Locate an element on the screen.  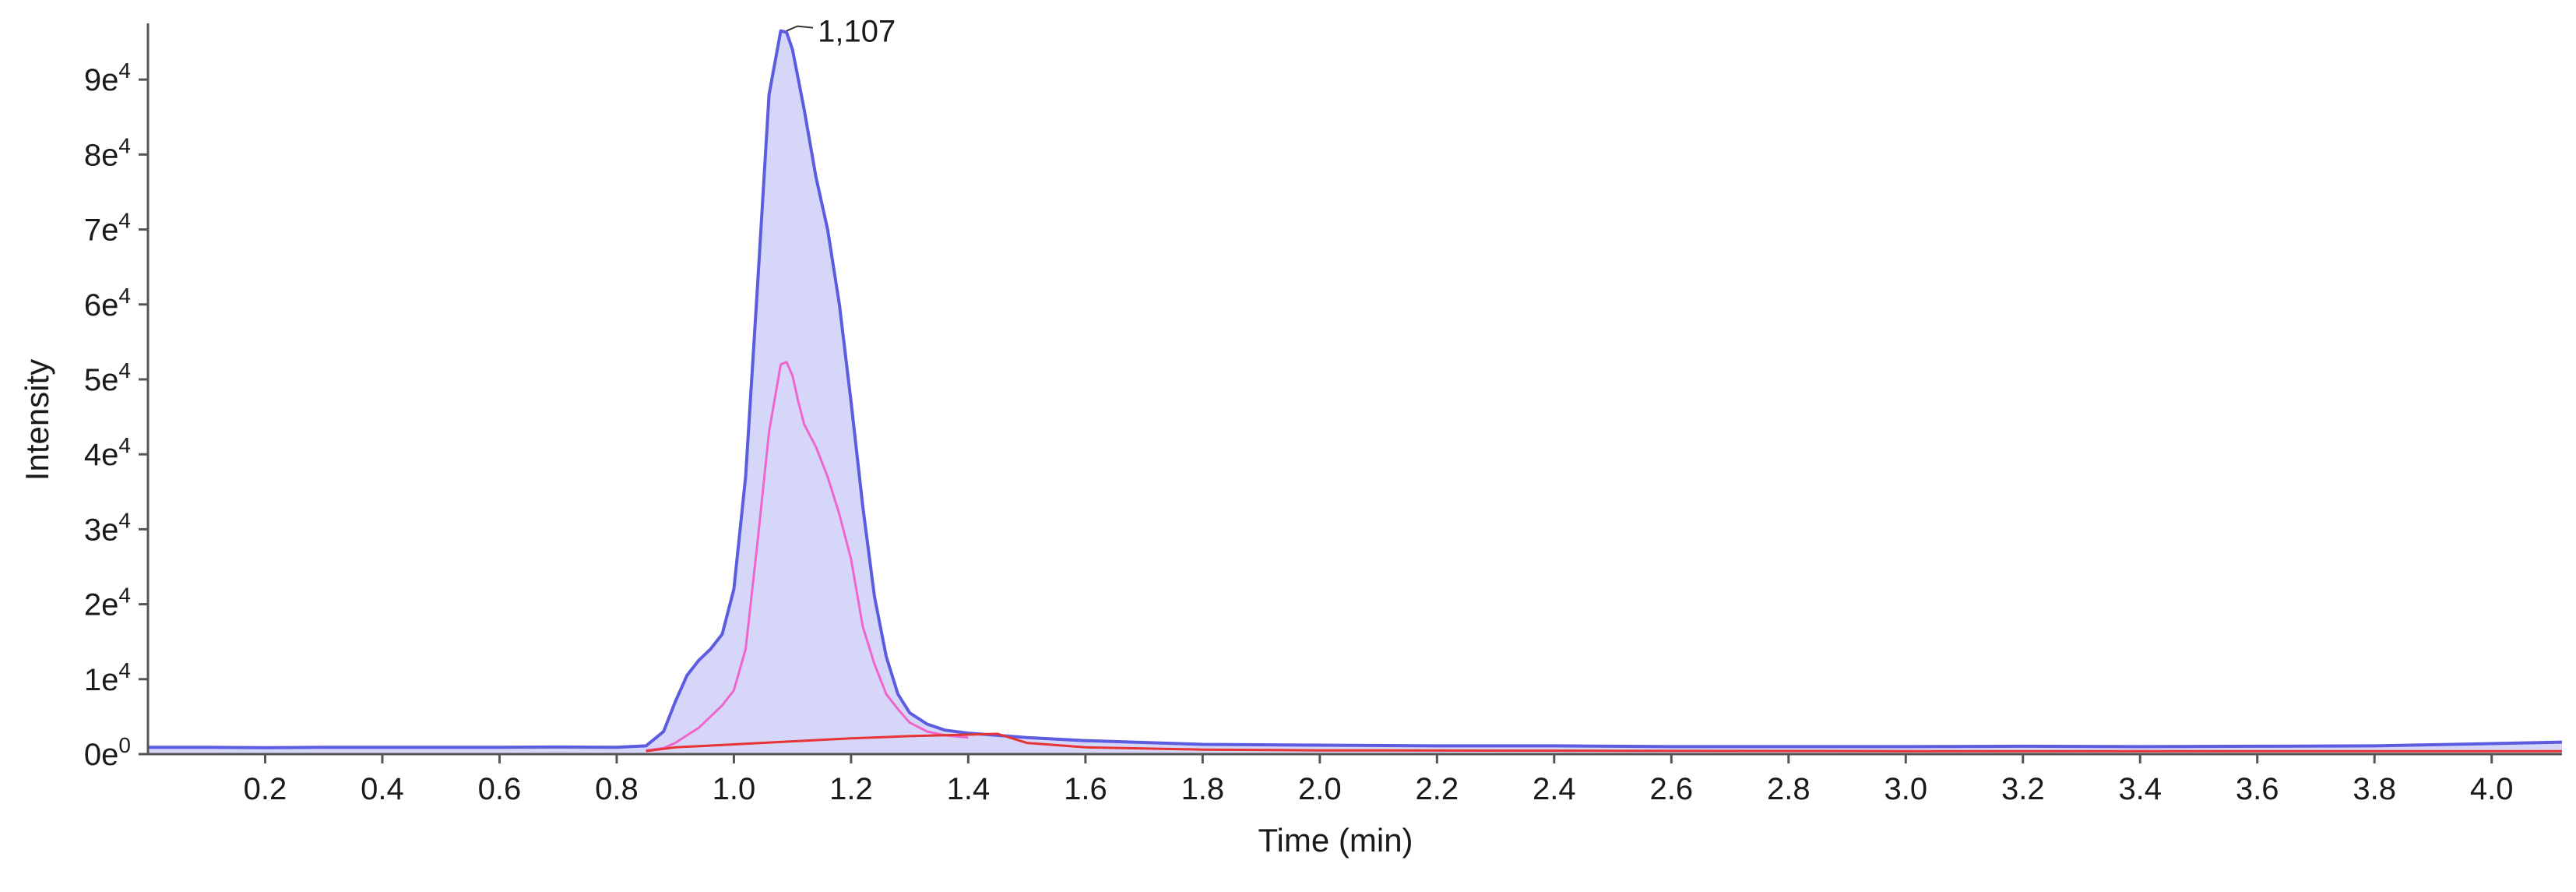
x-tick-label: 0.8 is located at coordinates (617, 789).